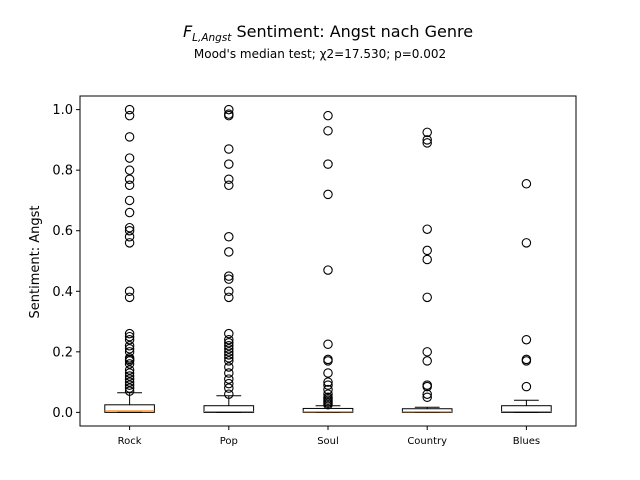 This screenshot has height=480, width=640. I want to click on y-tick-label: 0.4, so click(62, 292).